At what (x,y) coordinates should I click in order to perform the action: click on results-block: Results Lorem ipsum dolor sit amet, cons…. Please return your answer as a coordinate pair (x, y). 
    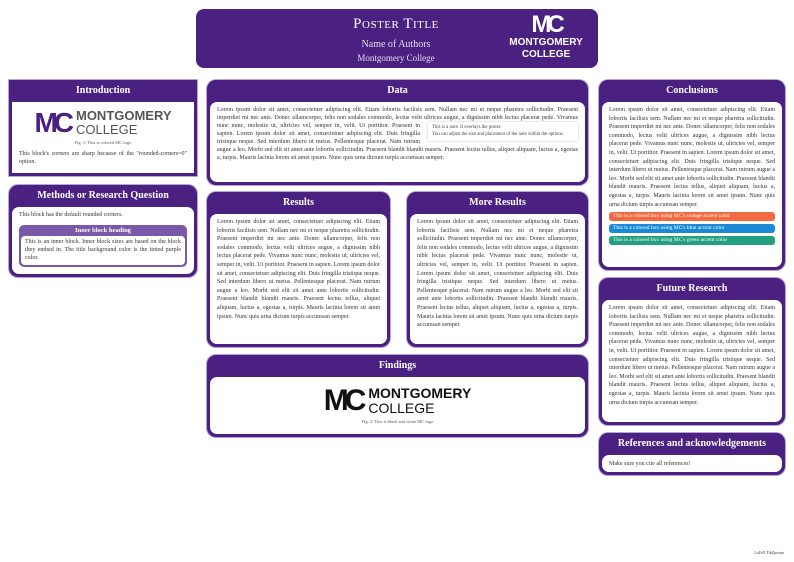
    Looking at the image, I should click on (298, 269).